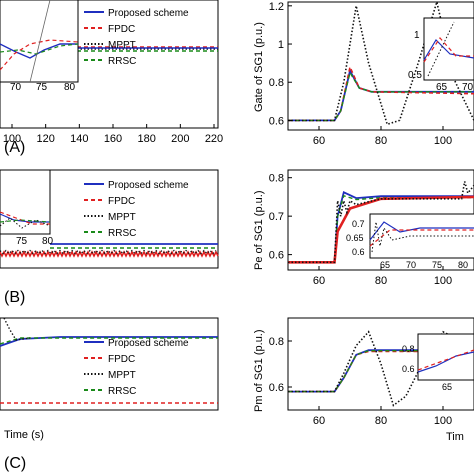 This screenshot has width=474, height=474. What do you see at coordinates (319, 141) in the screenshot?
I see `xtick-d-0: 60` at bounding box center [319, 141].